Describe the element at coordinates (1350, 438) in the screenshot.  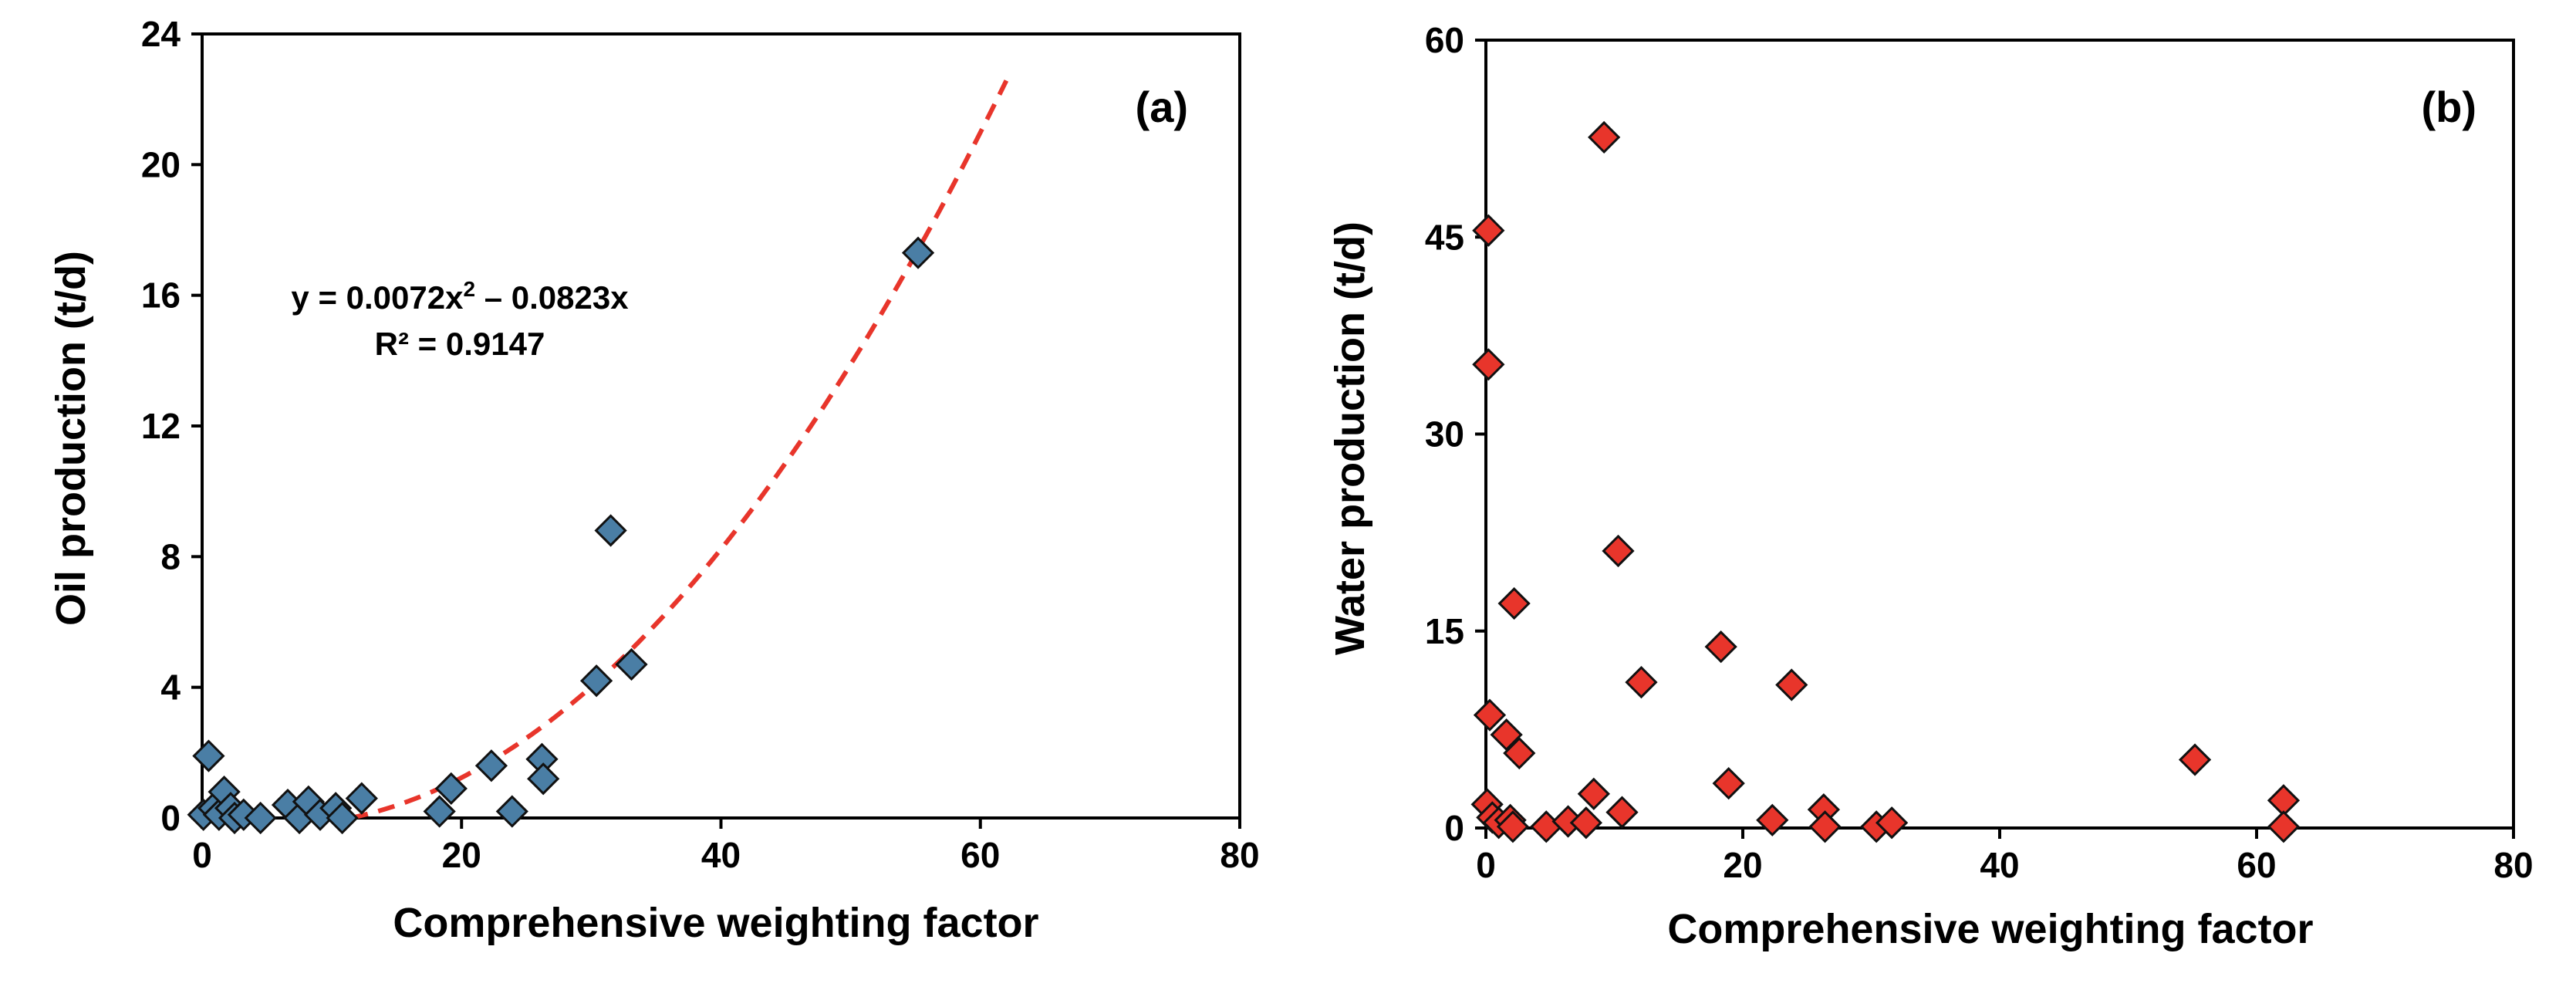
I see `y-axis-label-b: Water production (t/d)` at that location.